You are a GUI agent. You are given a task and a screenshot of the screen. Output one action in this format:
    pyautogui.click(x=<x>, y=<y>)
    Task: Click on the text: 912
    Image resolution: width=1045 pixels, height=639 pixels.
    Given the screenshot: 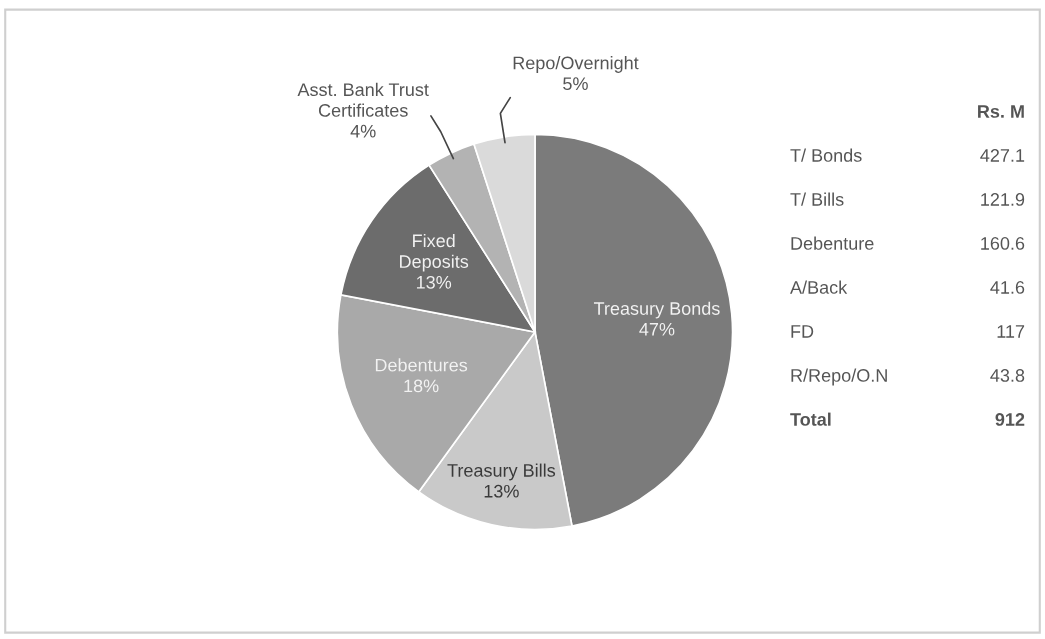 What is the action you would take?
    pyautogui.click(x=1010, y=419)
    